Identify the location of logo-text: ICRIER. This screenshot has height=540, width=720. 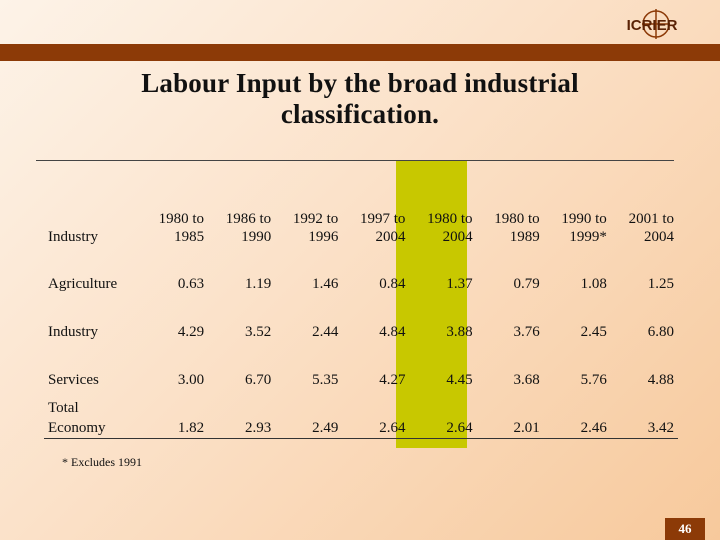
(652, 25).